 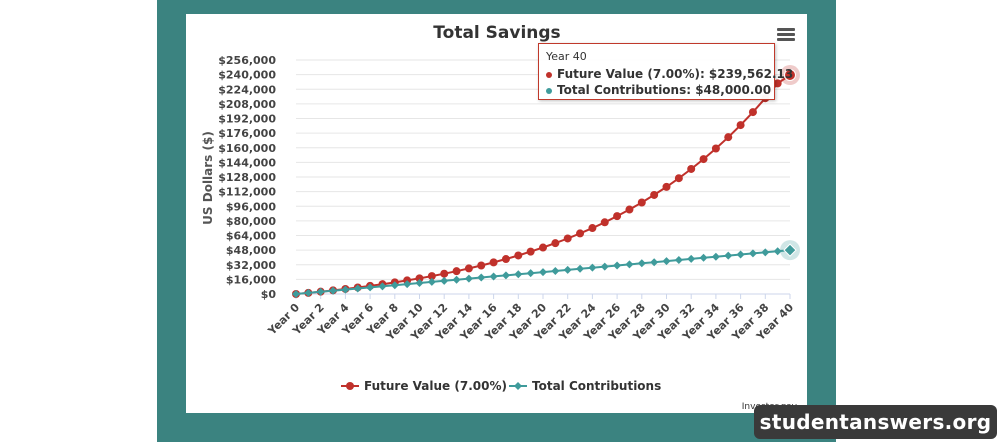 What do you see at coordinates (251, 279) in the screenshot?
I see `y-tick-label: $16,000` at bounding box center [251, 279].